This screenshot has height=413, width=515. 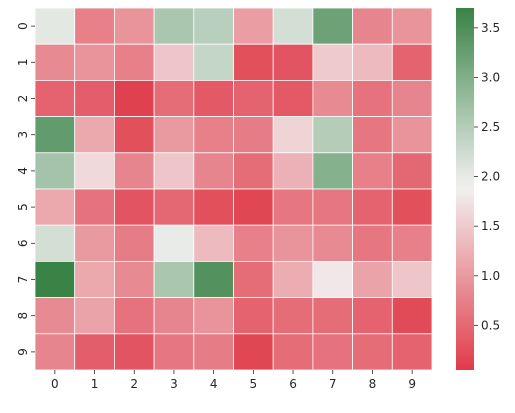 I want to click on x-tick-label-9: 9, so click(x=412, y=384).